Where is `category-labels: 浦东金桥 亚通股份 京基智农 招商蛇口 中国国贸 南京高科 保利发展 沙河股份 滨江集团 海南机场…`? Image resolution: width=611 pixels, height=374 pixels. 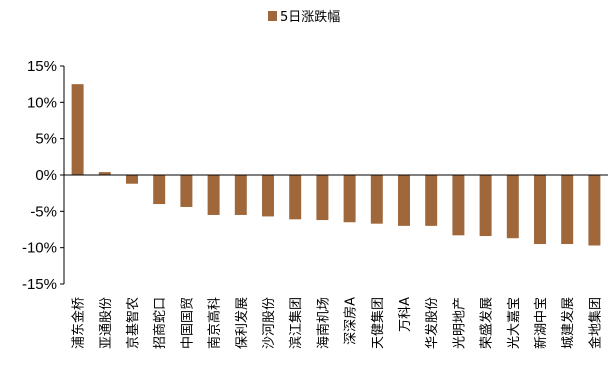
category-labels: 浦东金桥 亚通股份 京基智农 招商蛇口 中国国贸 南京高科 保利发展 沙河股份 滨江集团 海南机场… is located at coordinates (337, 323).